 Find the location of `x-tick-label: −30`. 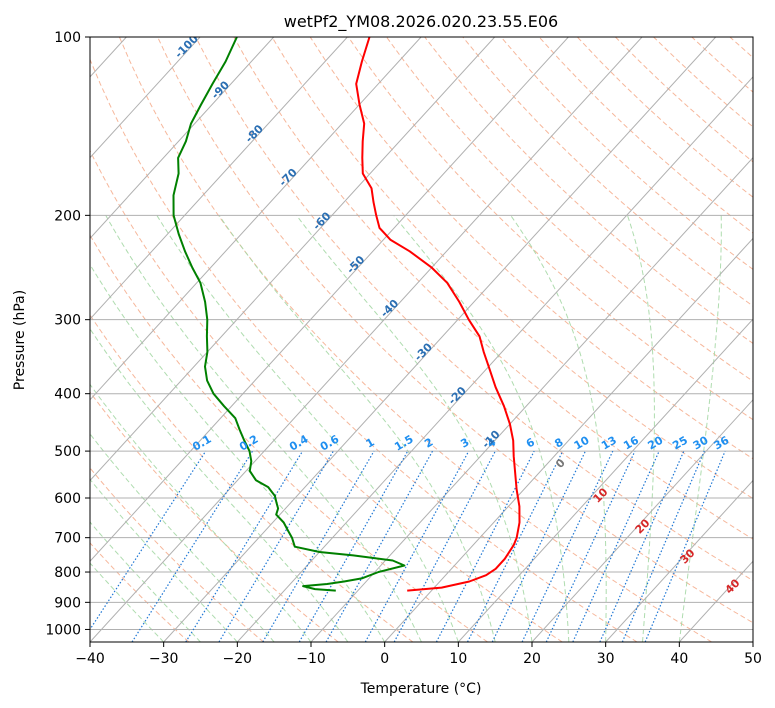

x-tick-label: −30 is located at coordinates (164, 659).